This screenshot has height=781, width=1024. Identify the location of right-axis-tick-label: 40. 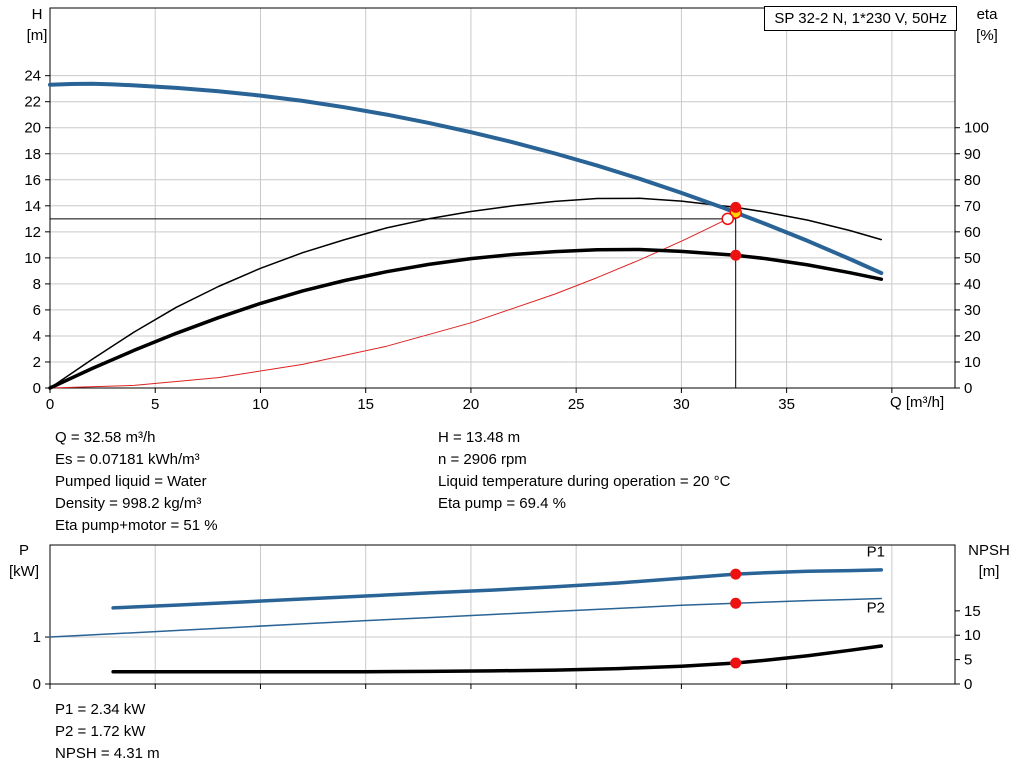
(972, 284).